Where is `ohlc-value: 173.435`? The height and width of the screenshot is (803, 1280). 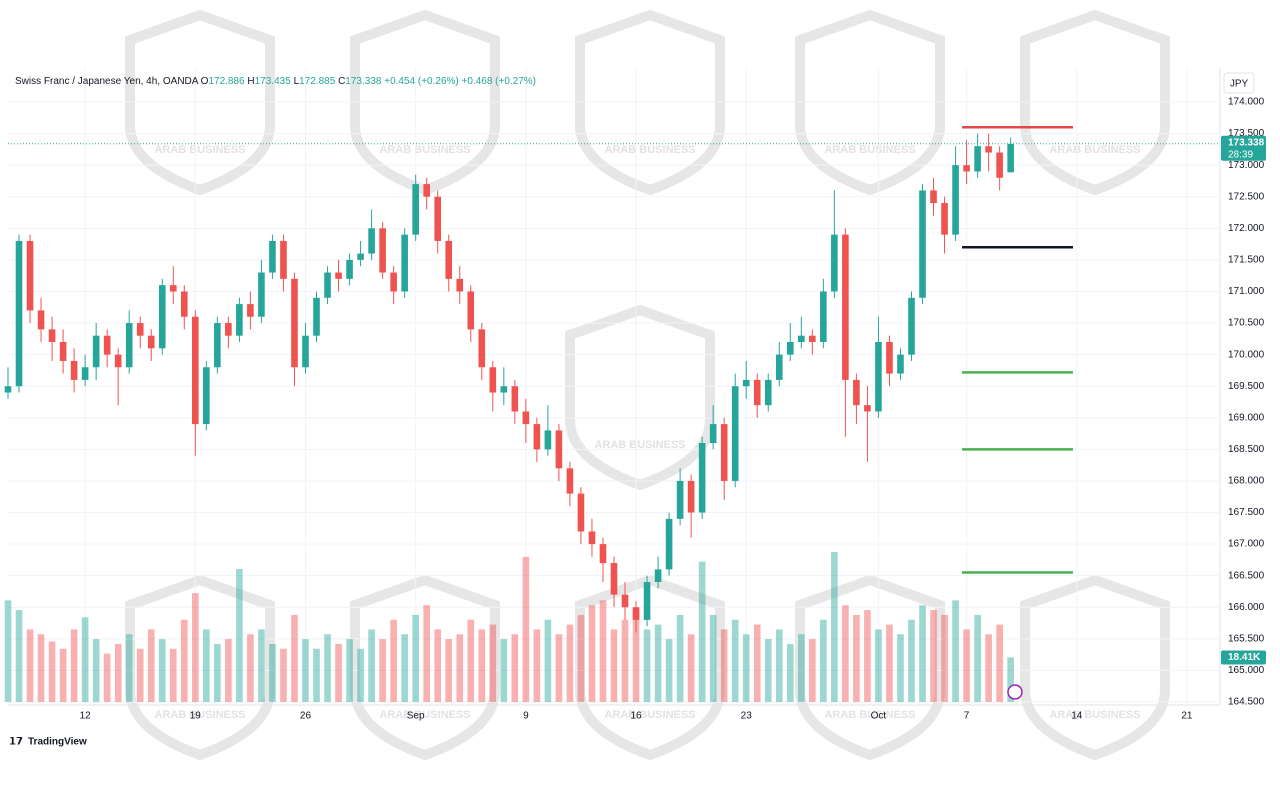 ohlc-value: 173.435 is located at coordinates (273, 81).